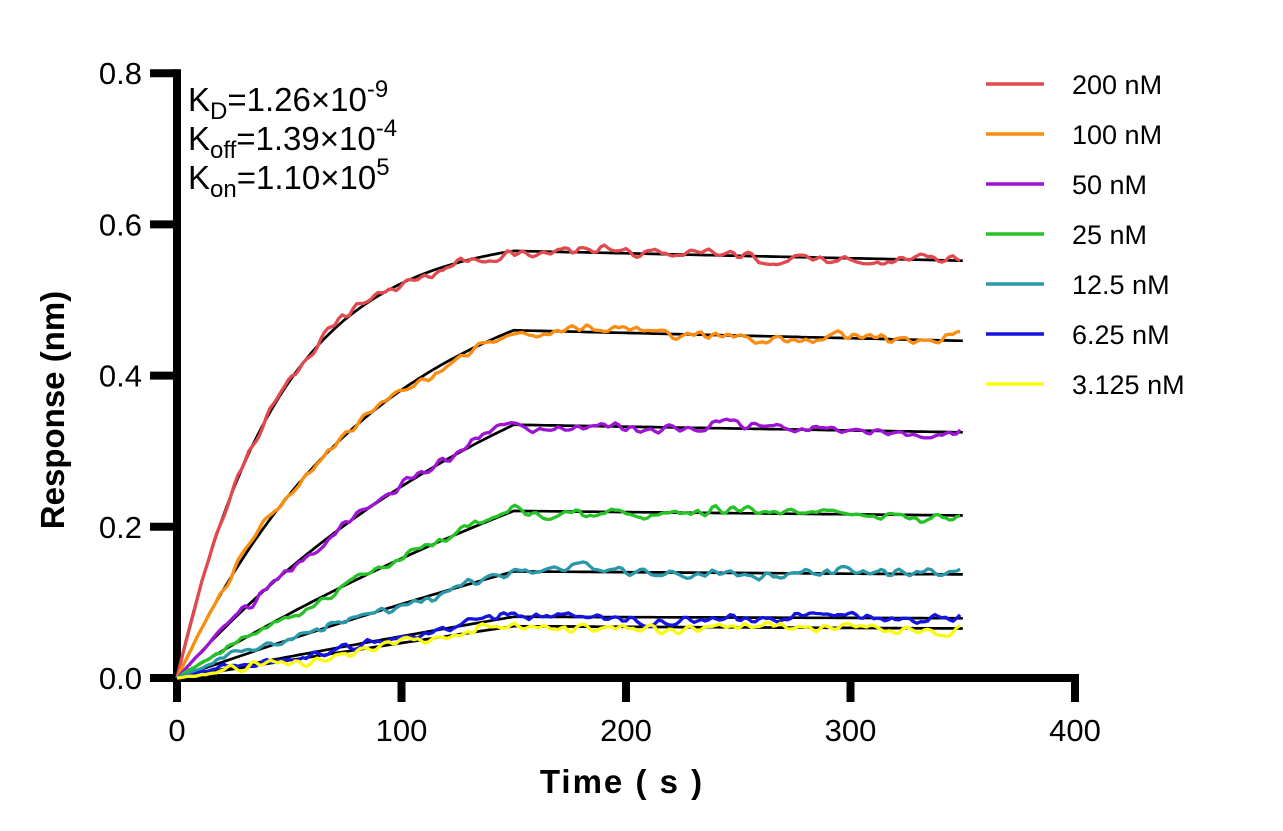 This screenshot has height=831, width=1283. What do you see at coordinates (1075, 730) in the screenshot?
I see `x-tick-label: 400` at bounding box center [1075, 730].